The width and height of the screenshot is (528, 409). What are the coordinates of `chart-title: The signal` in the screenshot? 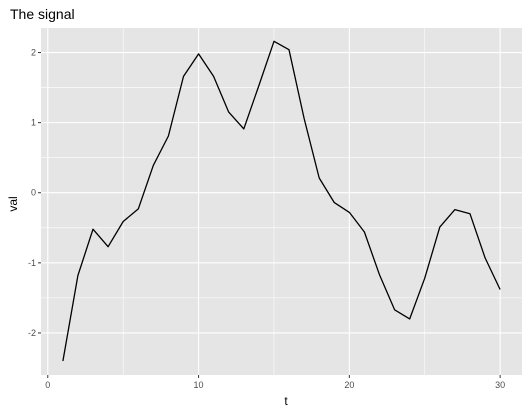 It's located at (42, 14).